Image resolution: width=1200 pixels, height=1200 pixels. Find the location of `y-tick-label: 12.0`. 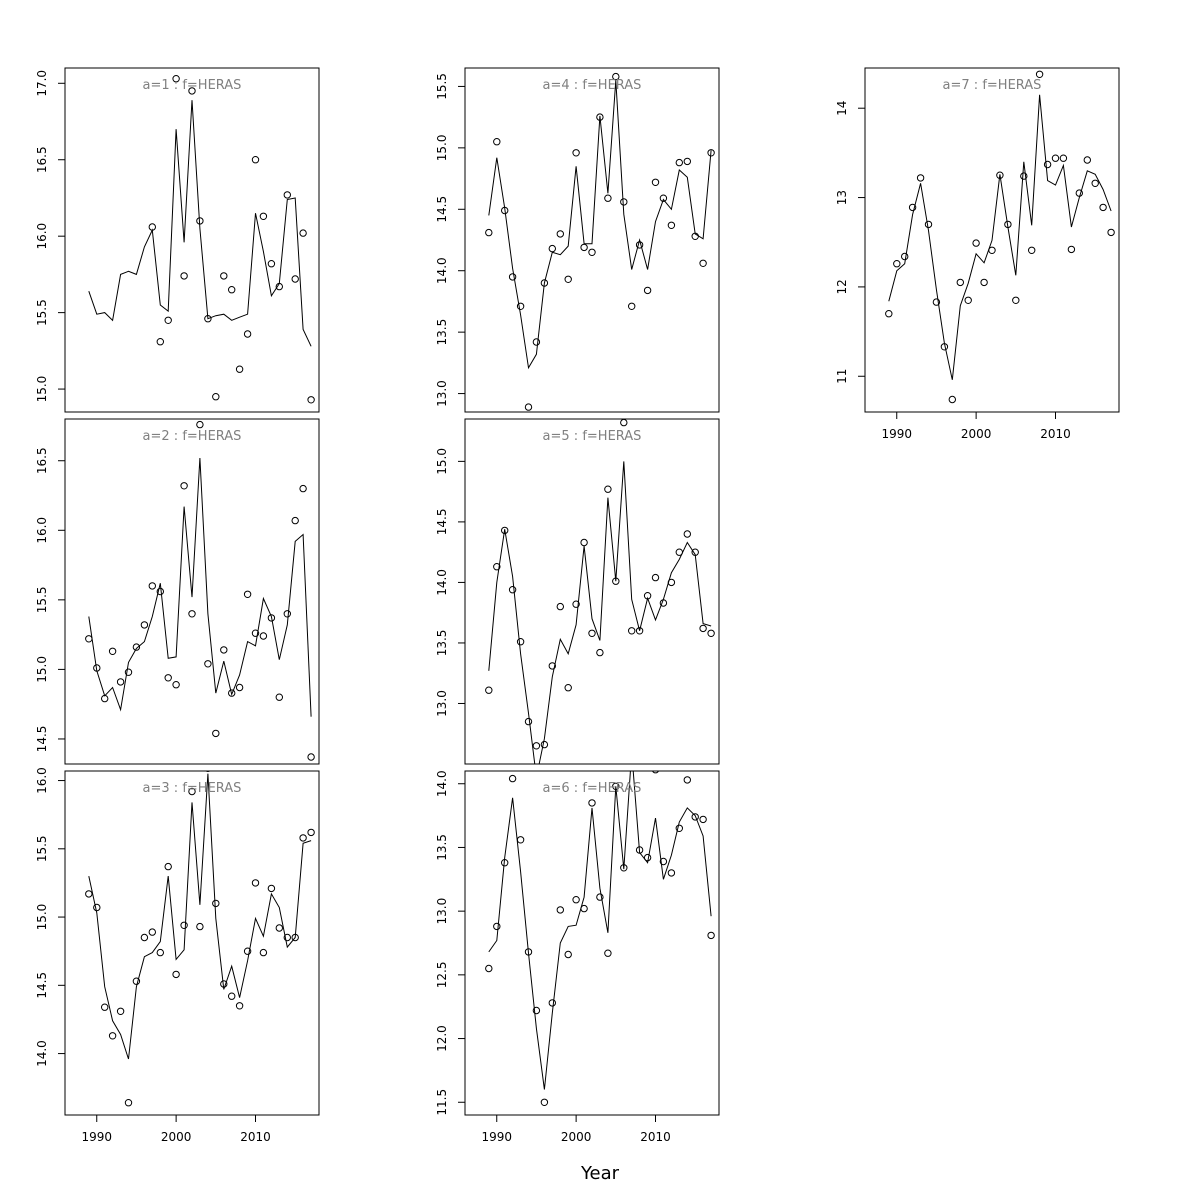

y-tick-label: 12.0 is located at coordinates (442, 1038).